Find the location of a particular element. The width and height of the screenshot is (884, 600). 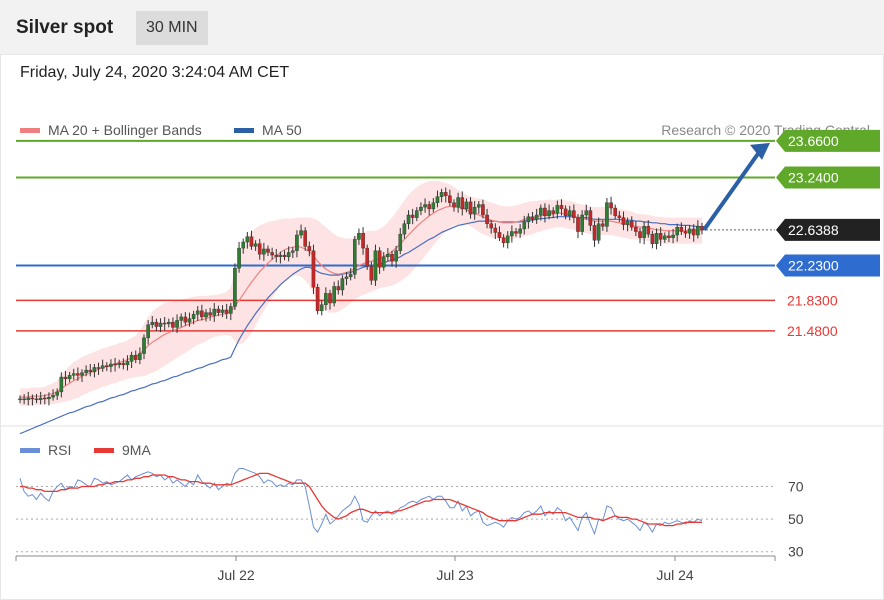

timeframe-button: 30 MIN is located at coordinates (172, 28).